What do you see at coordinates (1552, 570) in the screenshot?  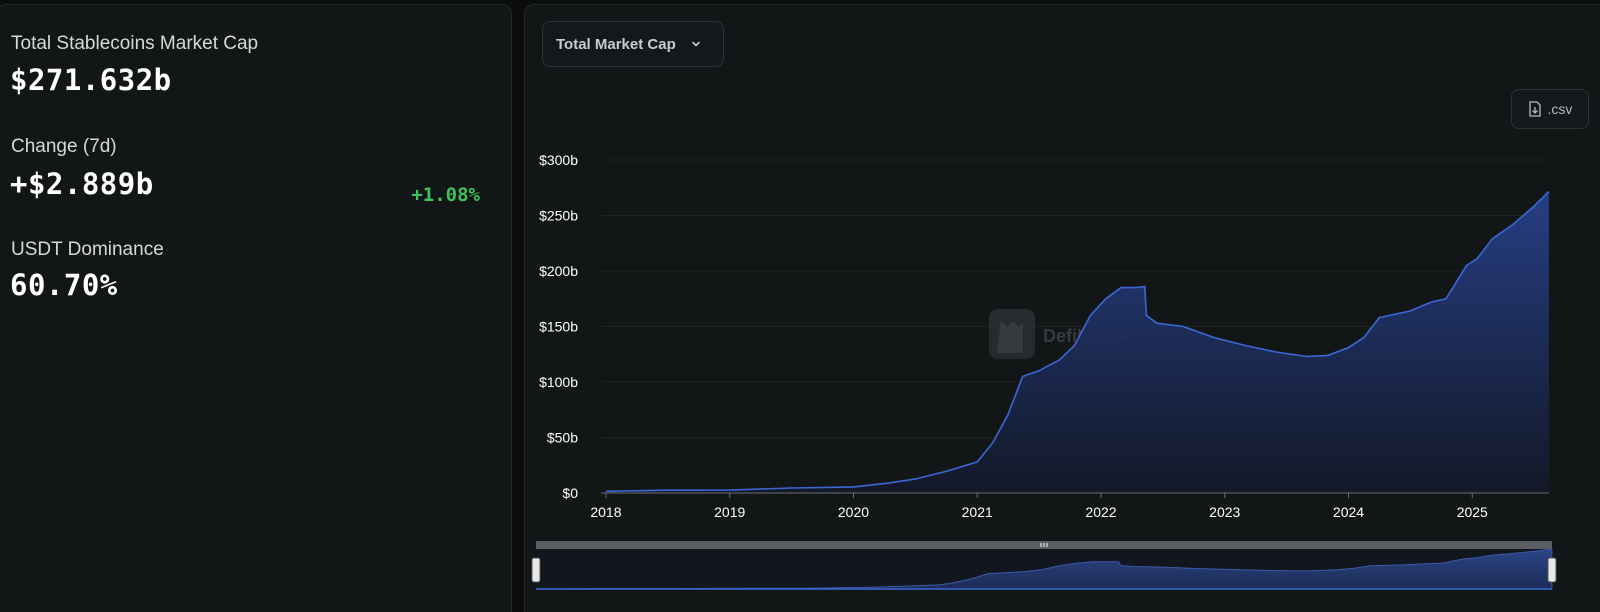 I see `range-handle-right` at bounding box center [1552, 570].